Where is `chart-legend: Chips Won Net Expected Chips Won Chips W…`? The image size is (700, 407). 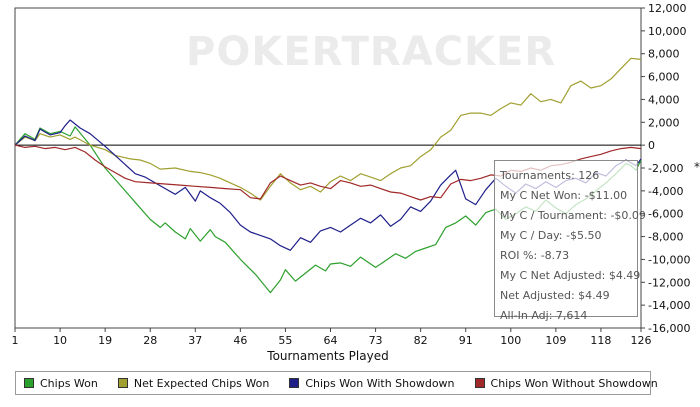
chart-legend: Chips Won Net Expected Chips Won Chips W… is located at coordinates (336, 383).